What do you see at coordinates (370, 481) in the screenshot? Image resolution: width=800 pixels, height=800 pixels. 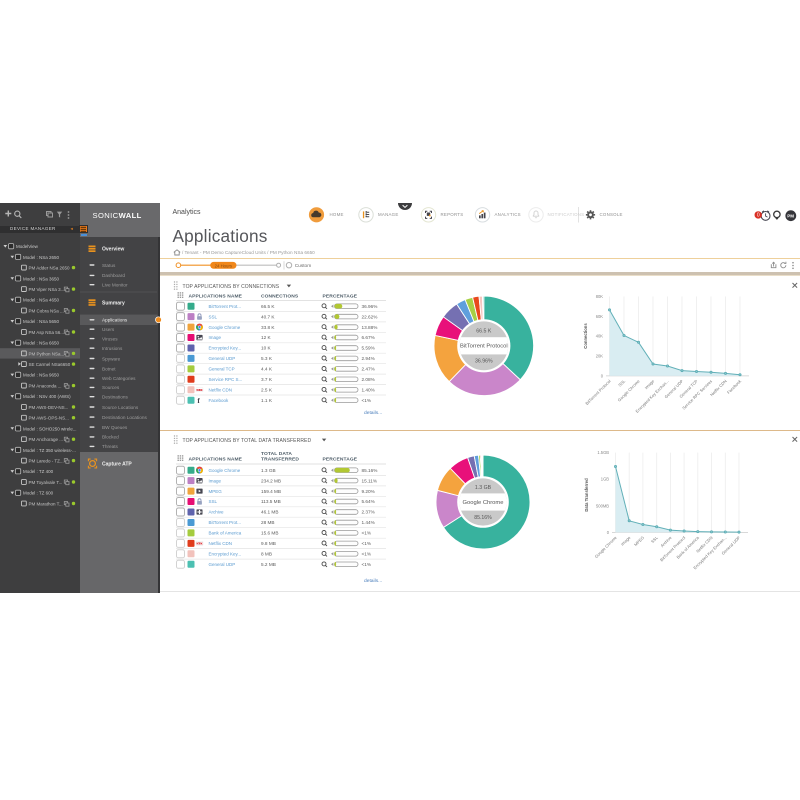 I see `svg-text: 15.11%` at bounding box center [370, 481].